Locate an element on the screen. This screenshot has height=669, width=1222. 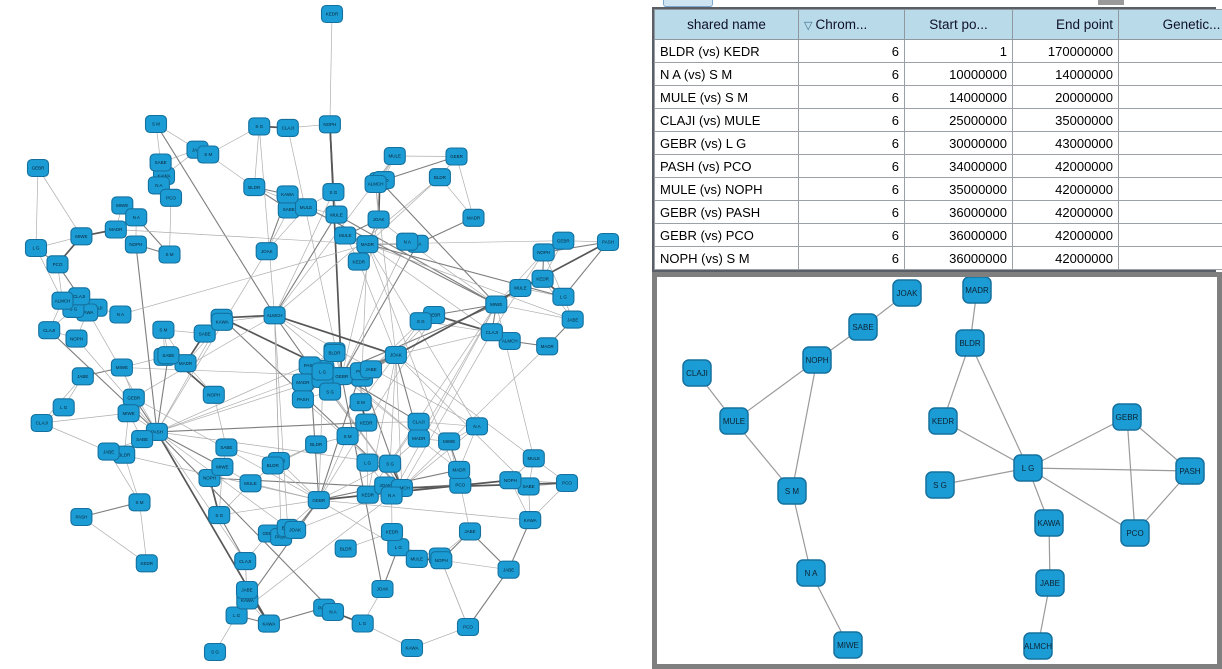
table-row: BLDR (vs) KEDR61170000000192.0 is located at coordinates (938, 51).